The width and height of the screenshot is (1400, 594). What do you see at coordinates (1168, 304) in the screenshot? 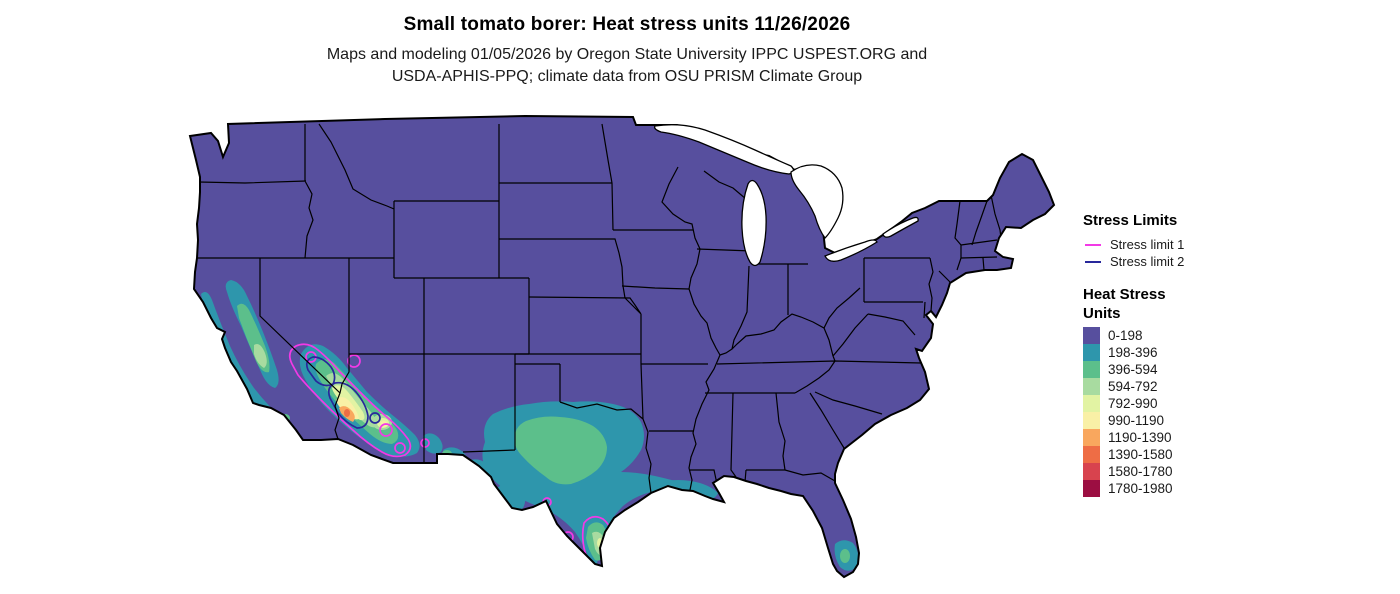
I see `heat-stress-units-title: Heat Stress Units` at bounding box center [1168, 304].